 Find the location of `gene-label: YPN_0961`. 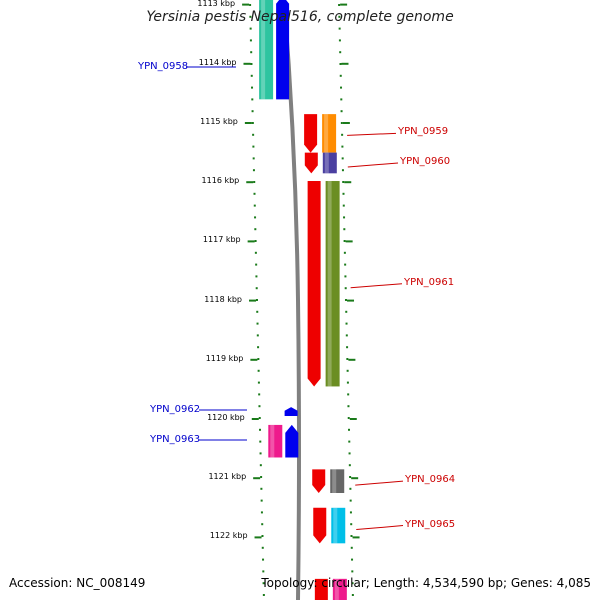

gene-label: YPN_0961 is located at coordinates (429, 282).